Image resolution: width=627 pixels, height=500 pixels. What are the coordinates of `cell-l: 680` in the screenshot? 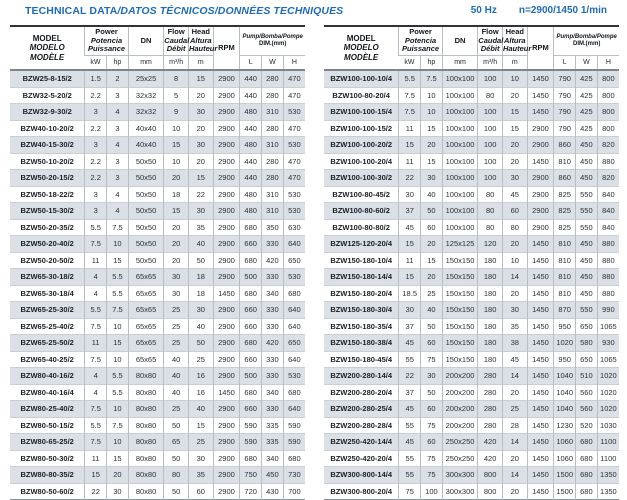 It's located at (250, 293).